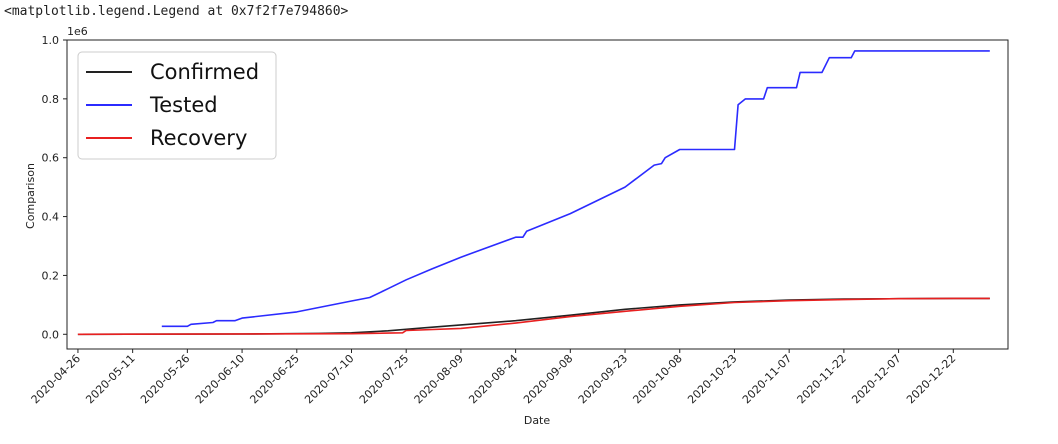 The image size is (1058, 444). I want to click on x-tick-label: 2020-12-07, so click(876, 379).